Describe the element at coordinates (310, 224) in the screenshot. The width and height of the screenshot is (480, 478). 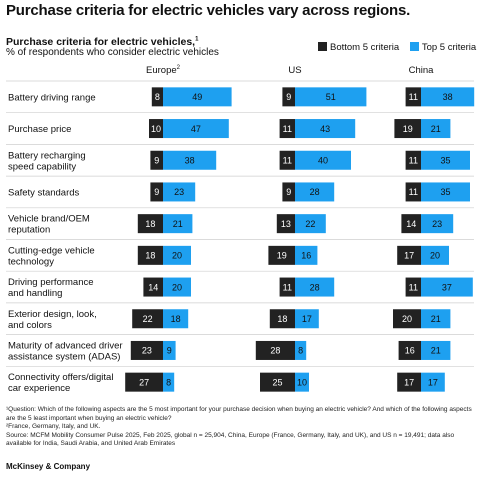
I see `value-label-top5: 22` at that location.